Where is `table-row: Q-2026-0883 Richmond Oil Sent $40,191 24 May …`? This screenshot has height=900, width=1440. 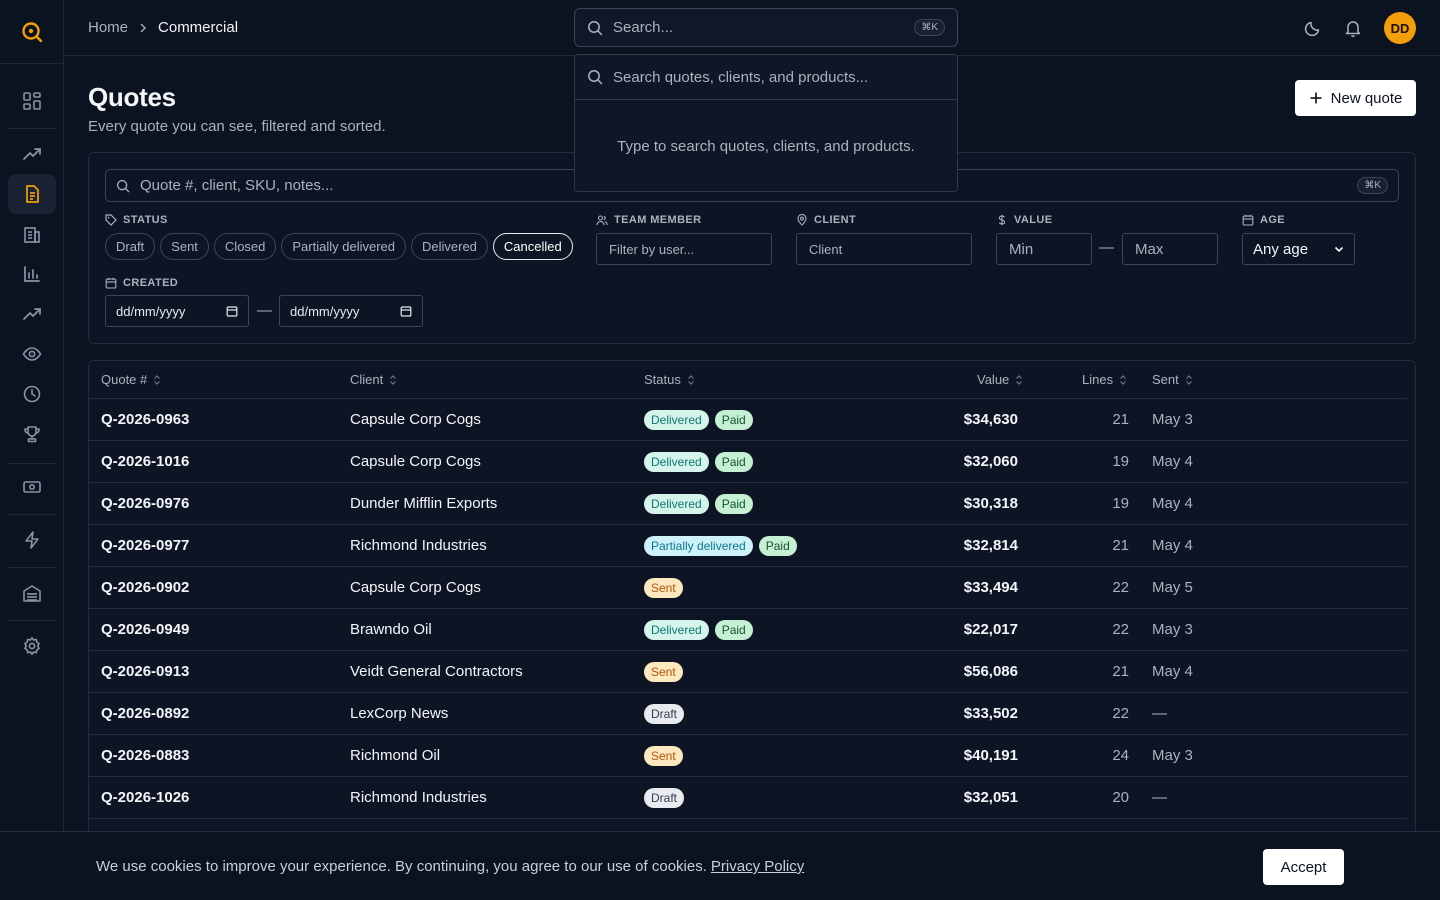 table-row: Q-2026-0883 Richmond Oil Sent $40,191 24 May … is located at coordinates (748, 756).